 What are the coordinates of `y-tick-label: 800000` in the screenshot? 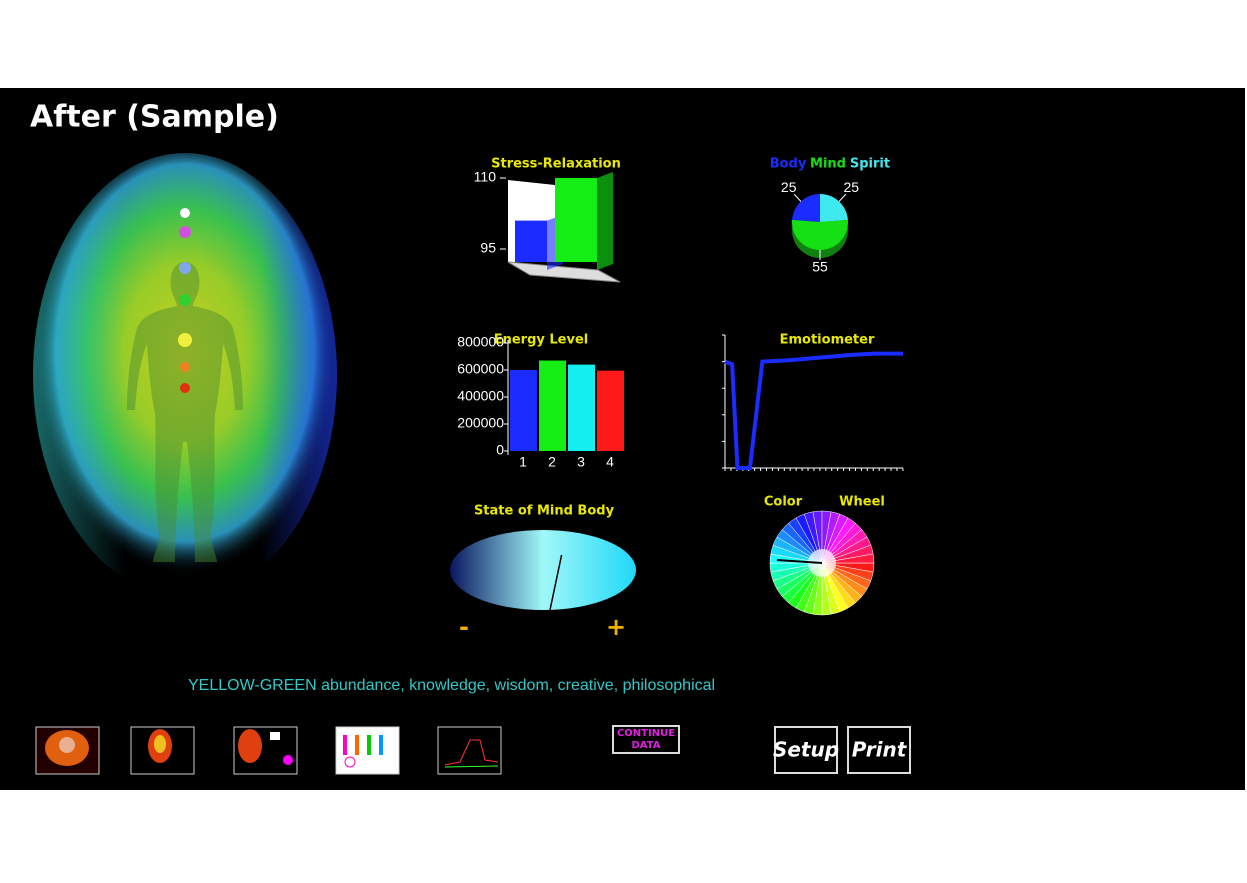 It's located at (480, 342).